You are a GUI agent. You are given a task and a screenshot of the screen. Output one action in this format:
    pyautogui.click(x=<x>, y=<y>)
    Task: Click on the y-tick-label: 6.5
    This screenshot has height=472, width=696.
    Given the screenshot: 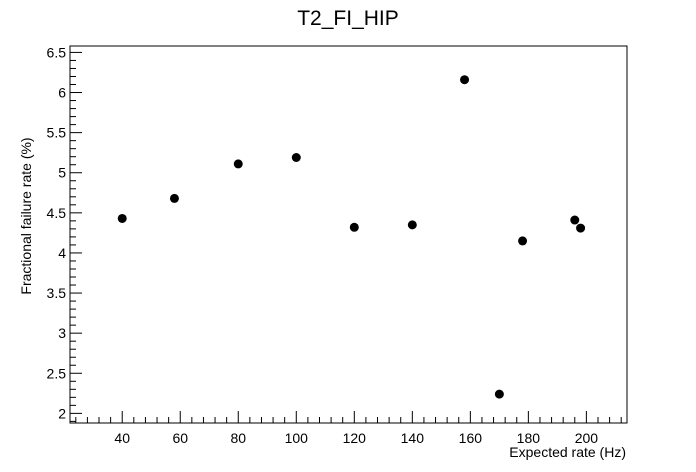 What is the action you would take?
    pyautogui.click(x=57, y=52)
    